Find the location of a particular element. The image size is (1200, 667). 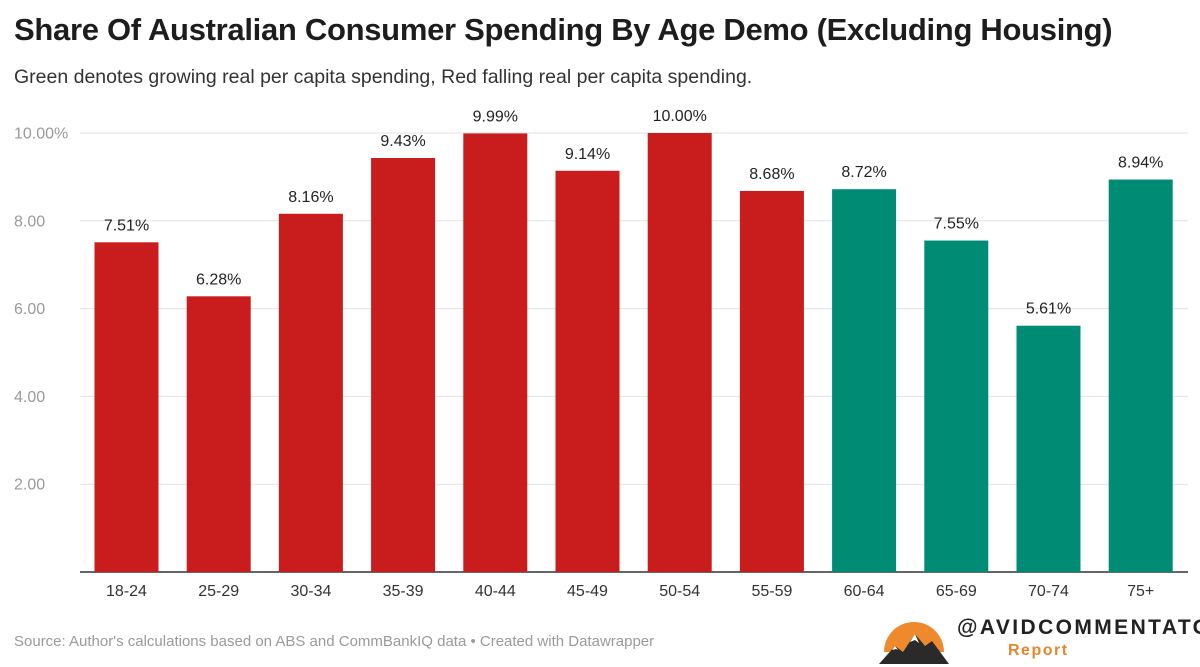

x-tick-label: 50-54 is located at coordinates (679, 591).